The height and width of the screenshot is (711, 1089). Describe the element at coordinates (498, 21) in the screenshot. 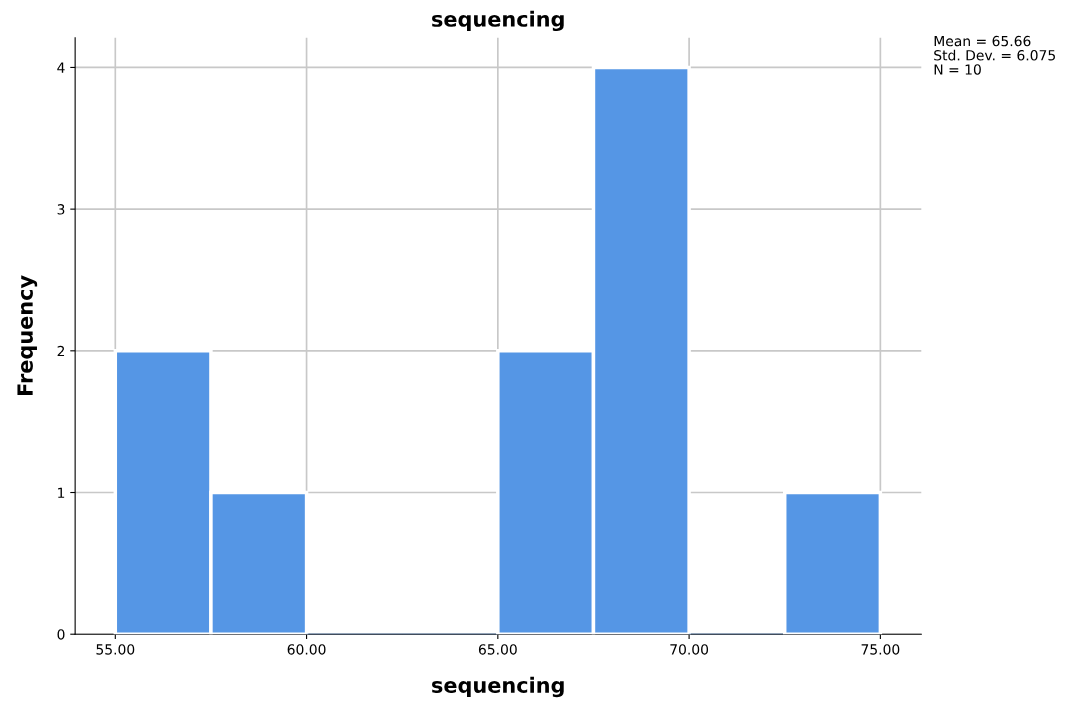

I see `chart-title: sequencing` at that location.